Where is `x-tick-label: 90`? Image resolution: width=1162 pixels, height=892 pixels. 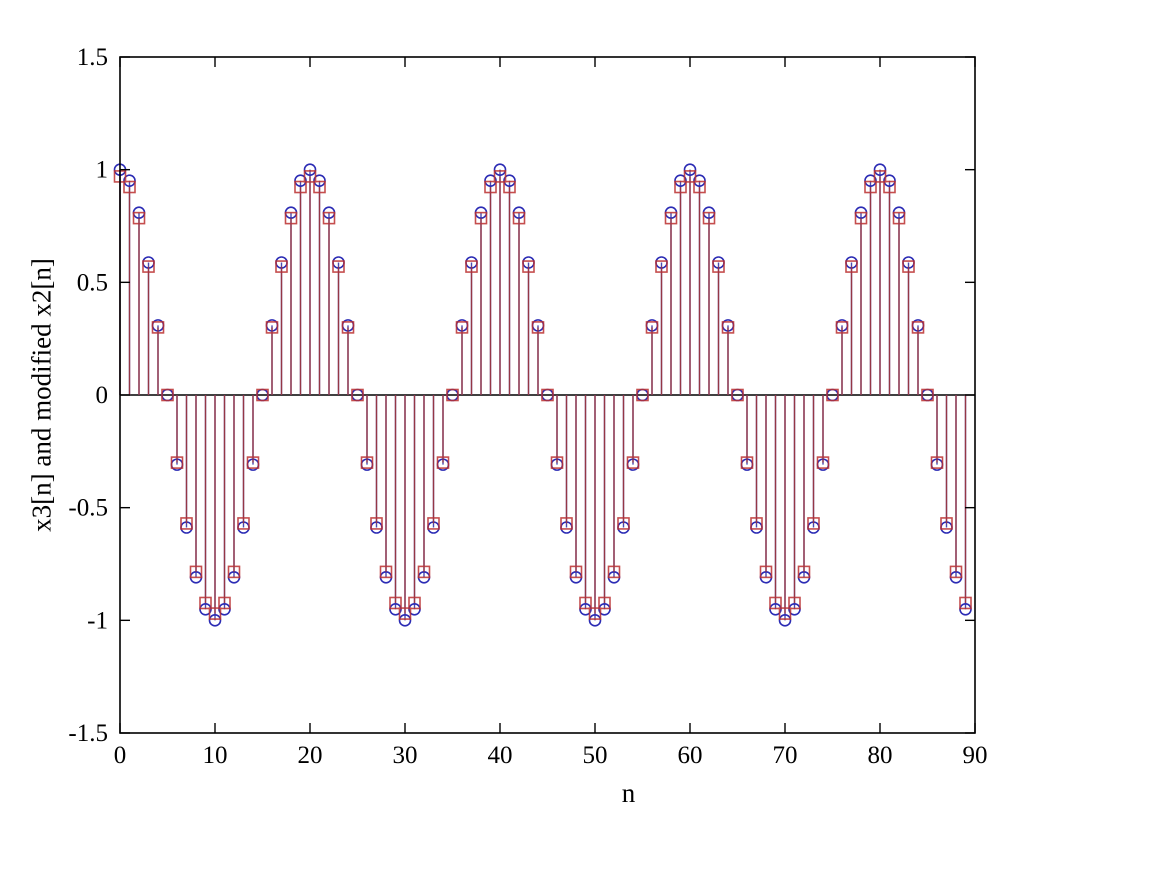 x-tick-label: 90 is located at coordinates (975, 755).